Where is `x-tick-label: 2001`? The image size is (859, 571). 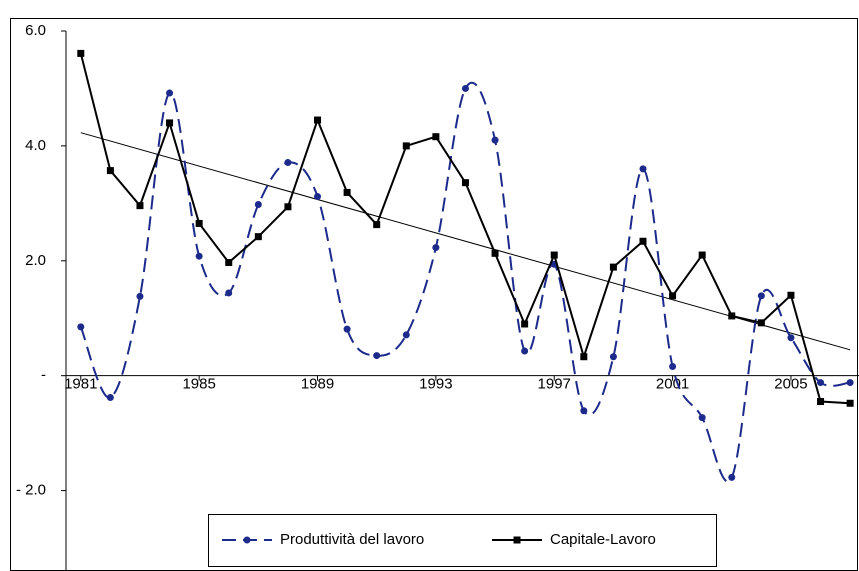
x-tick-label: 2001 is located at coordinates (672, 384).